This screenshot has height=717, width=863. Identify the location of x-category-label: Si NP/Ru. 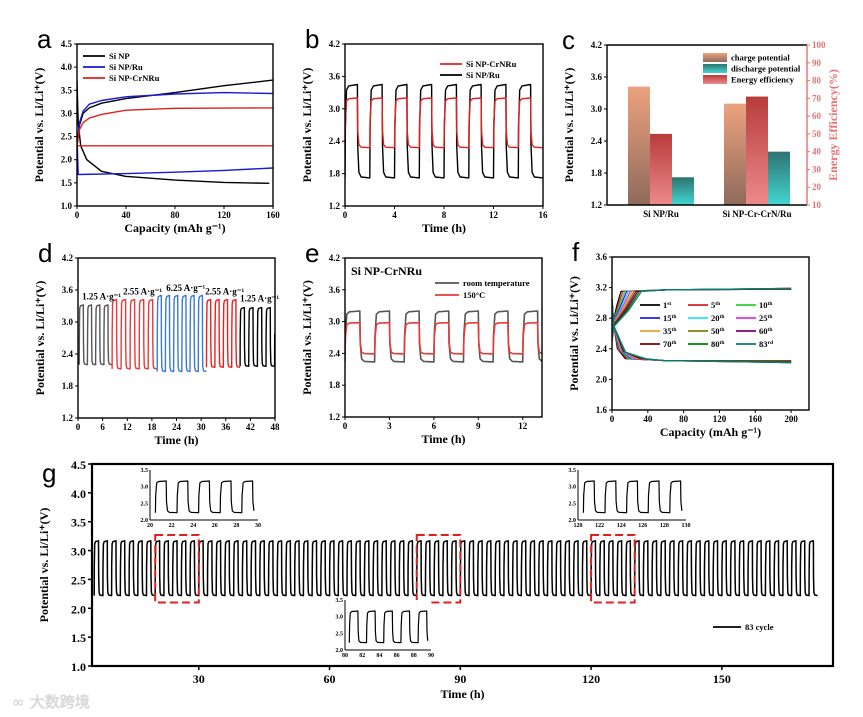
(661, 214).